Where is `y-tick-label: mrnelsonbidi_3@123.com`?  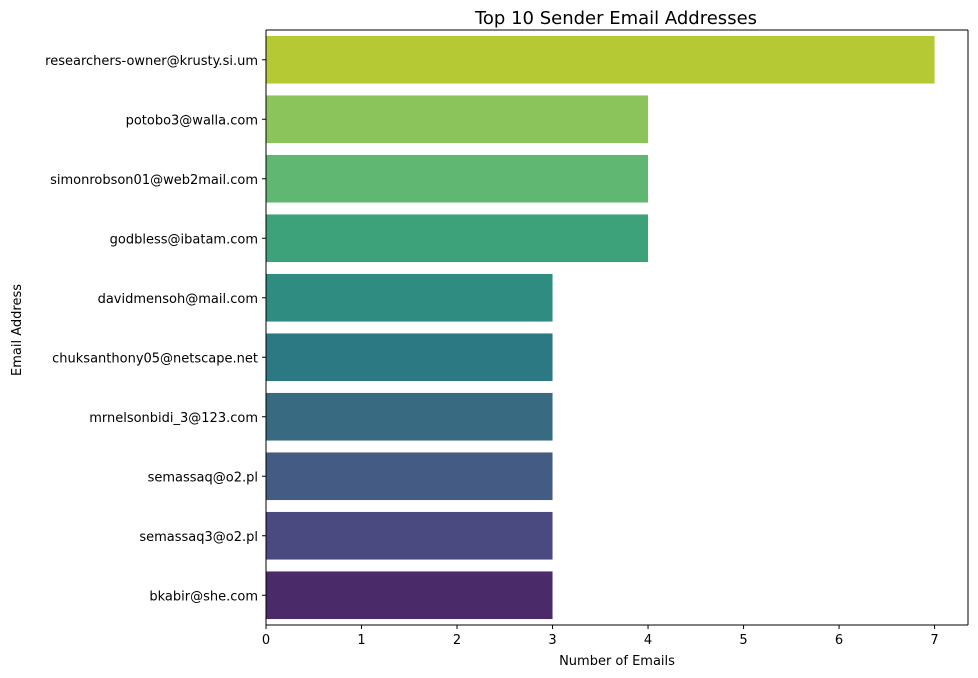
y-tick-label: mrnelsonbidi_3@123.com is located at coordinates (173, 418).